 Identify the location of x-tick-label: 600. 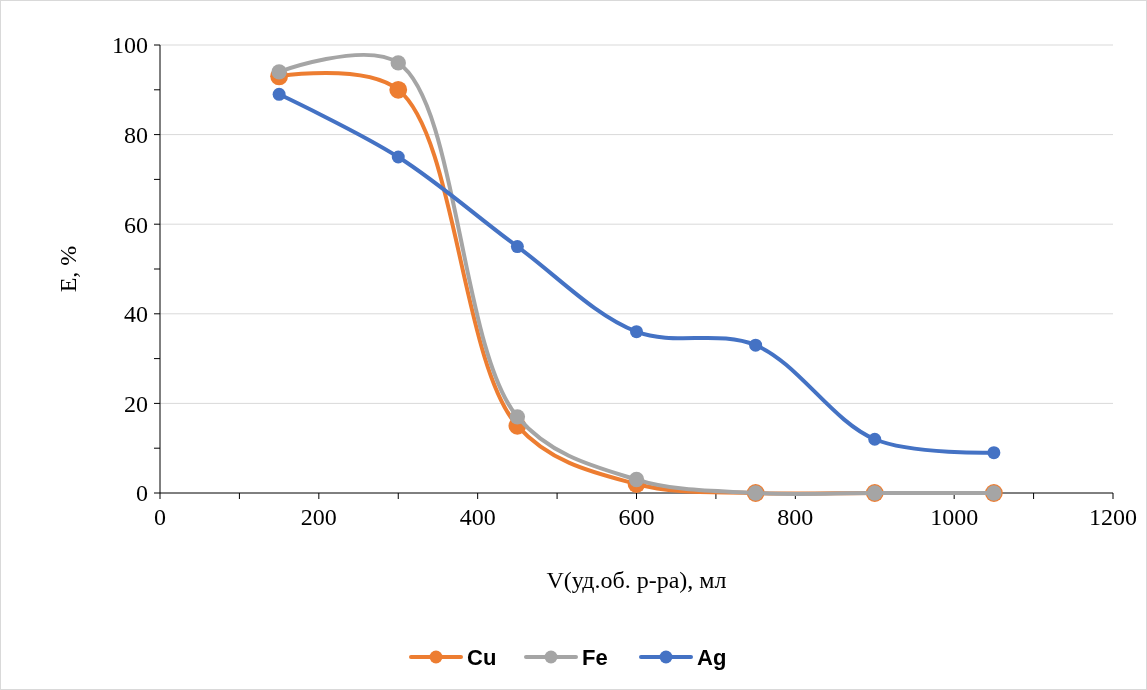
(636, 517).